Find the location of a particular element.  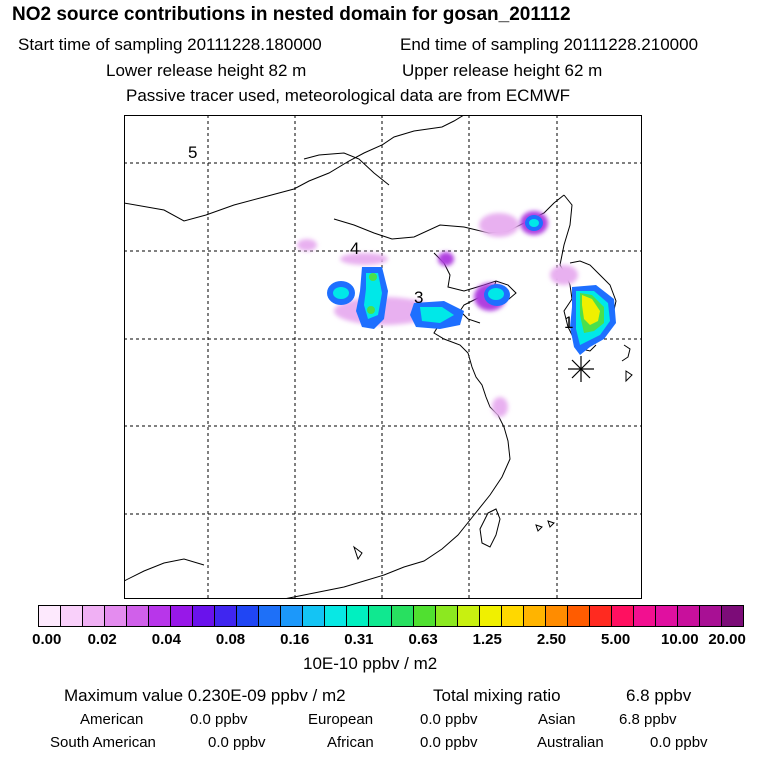

end-time-label: End time of sampling 20111228.210000 is located at coordinates (549, 44).